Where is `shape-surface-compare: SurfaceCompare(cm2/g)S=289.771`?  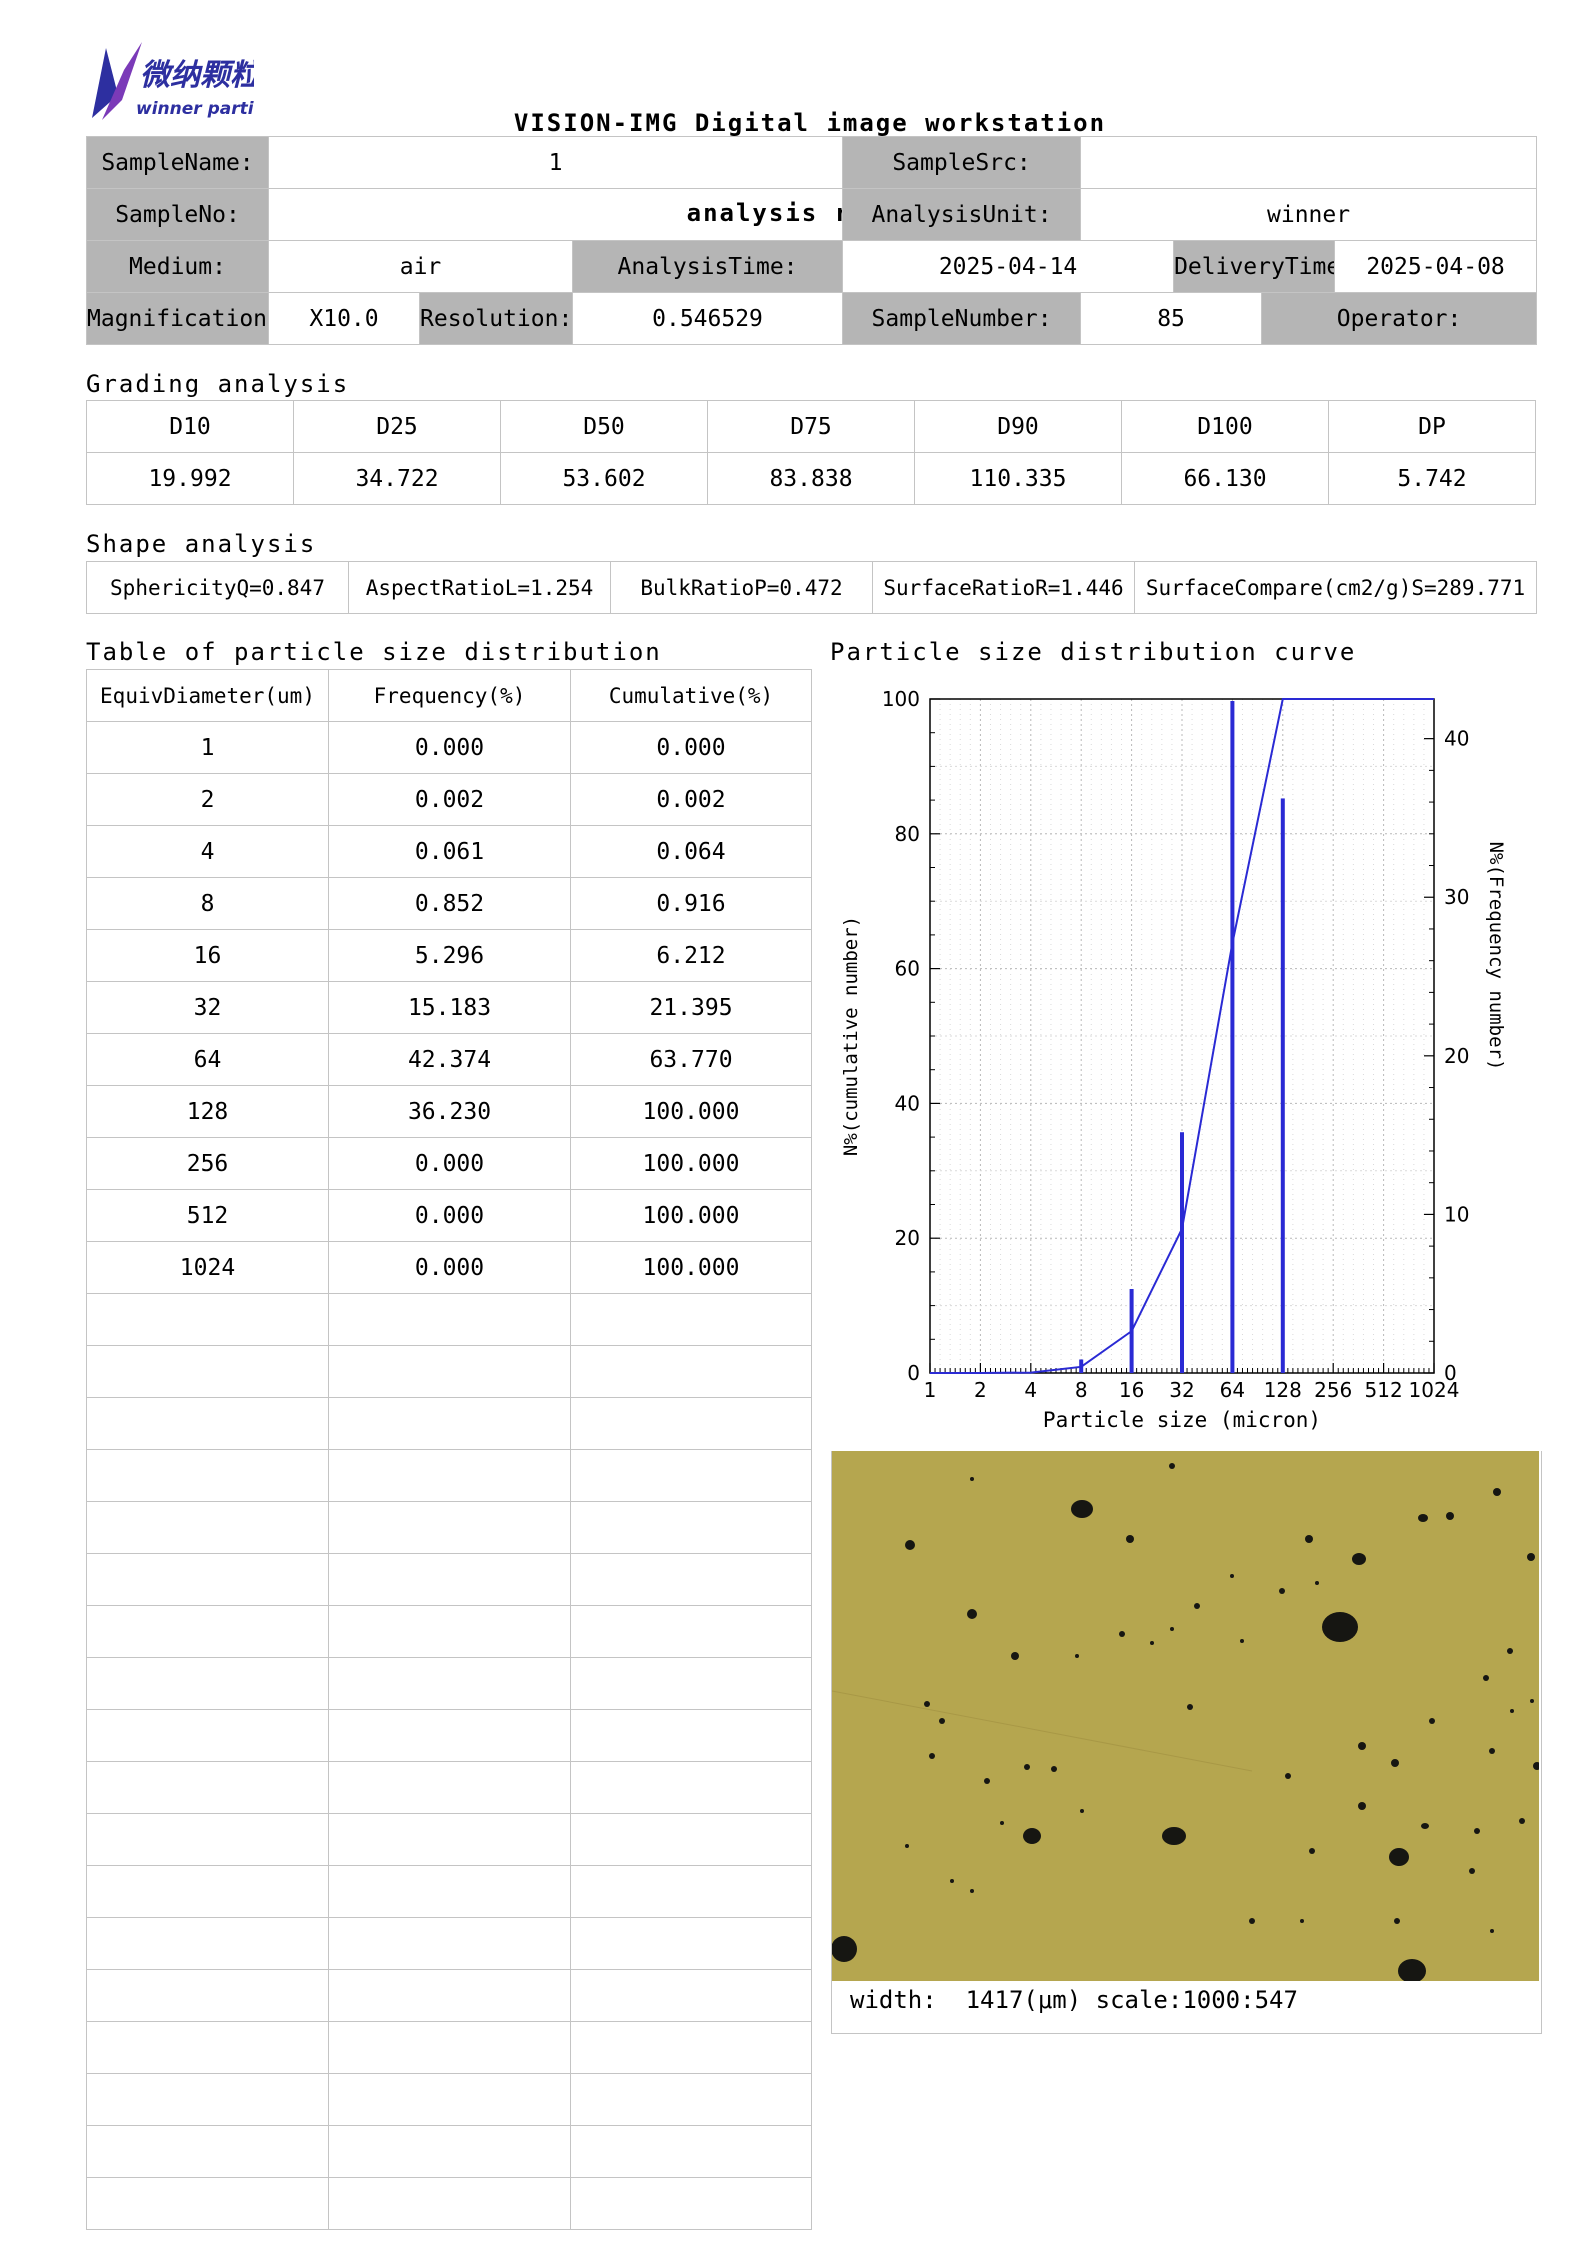
shape-surface-compare: SurfaceCompare(cm2/g)S=289.771 is located at coordinates (1335, 587).